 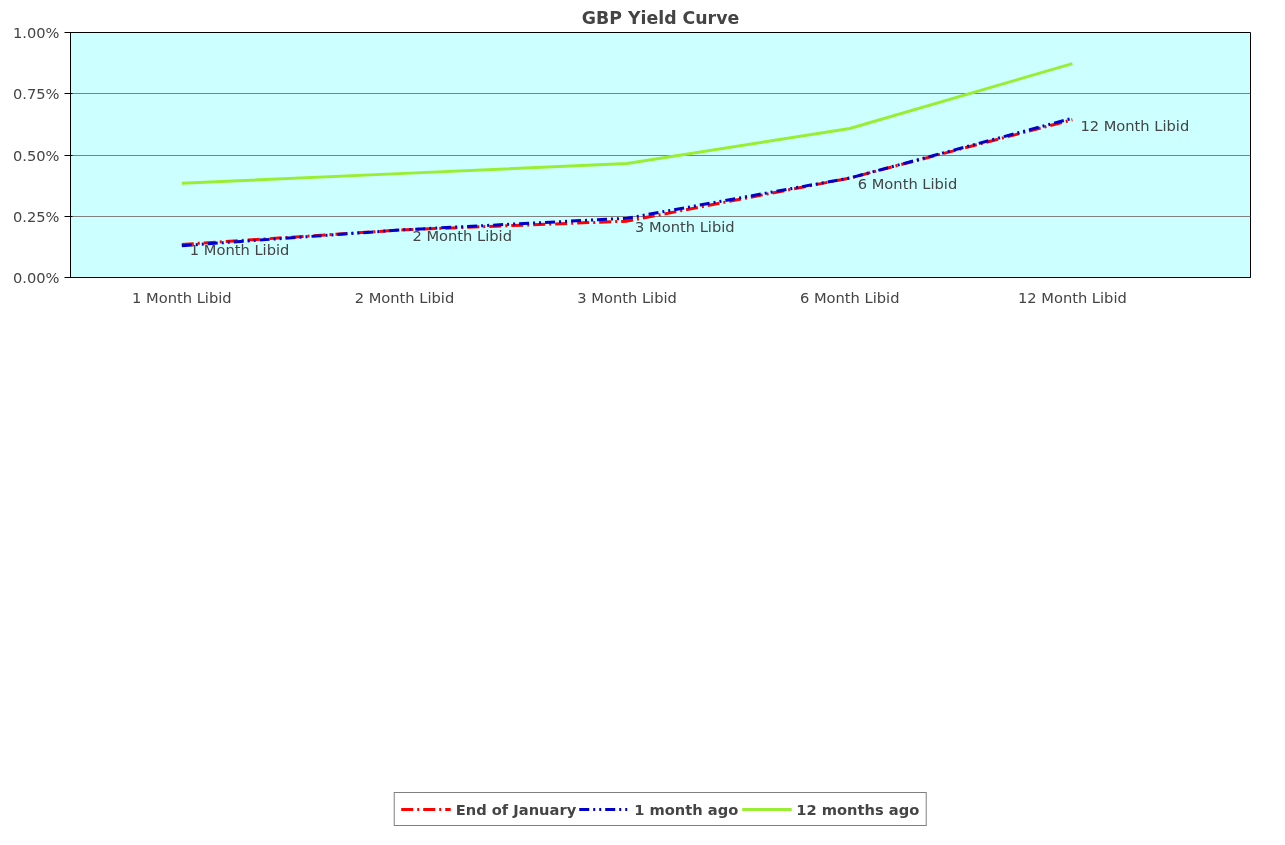 I want to click on annotation: 2 Month Libid, so click(x=462, y=235).